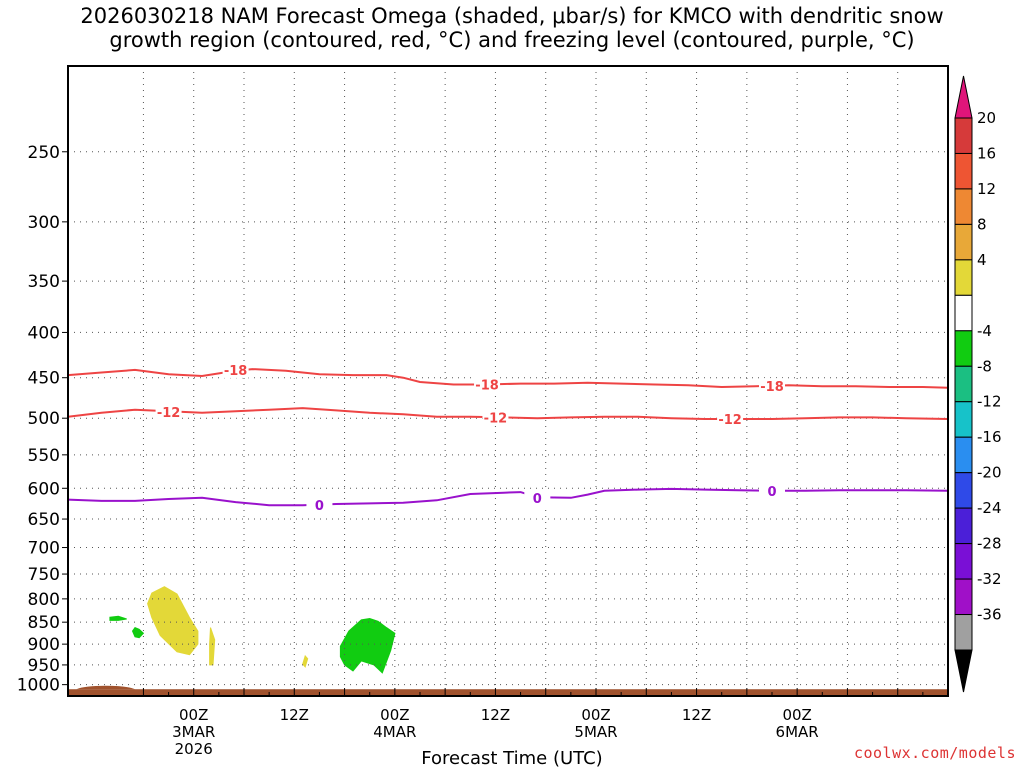 This screenshot has height=768, width=1024. Describe the element at coordinates (44, 645) in the screenshot. I see `y-tick-label: 900` at that location.